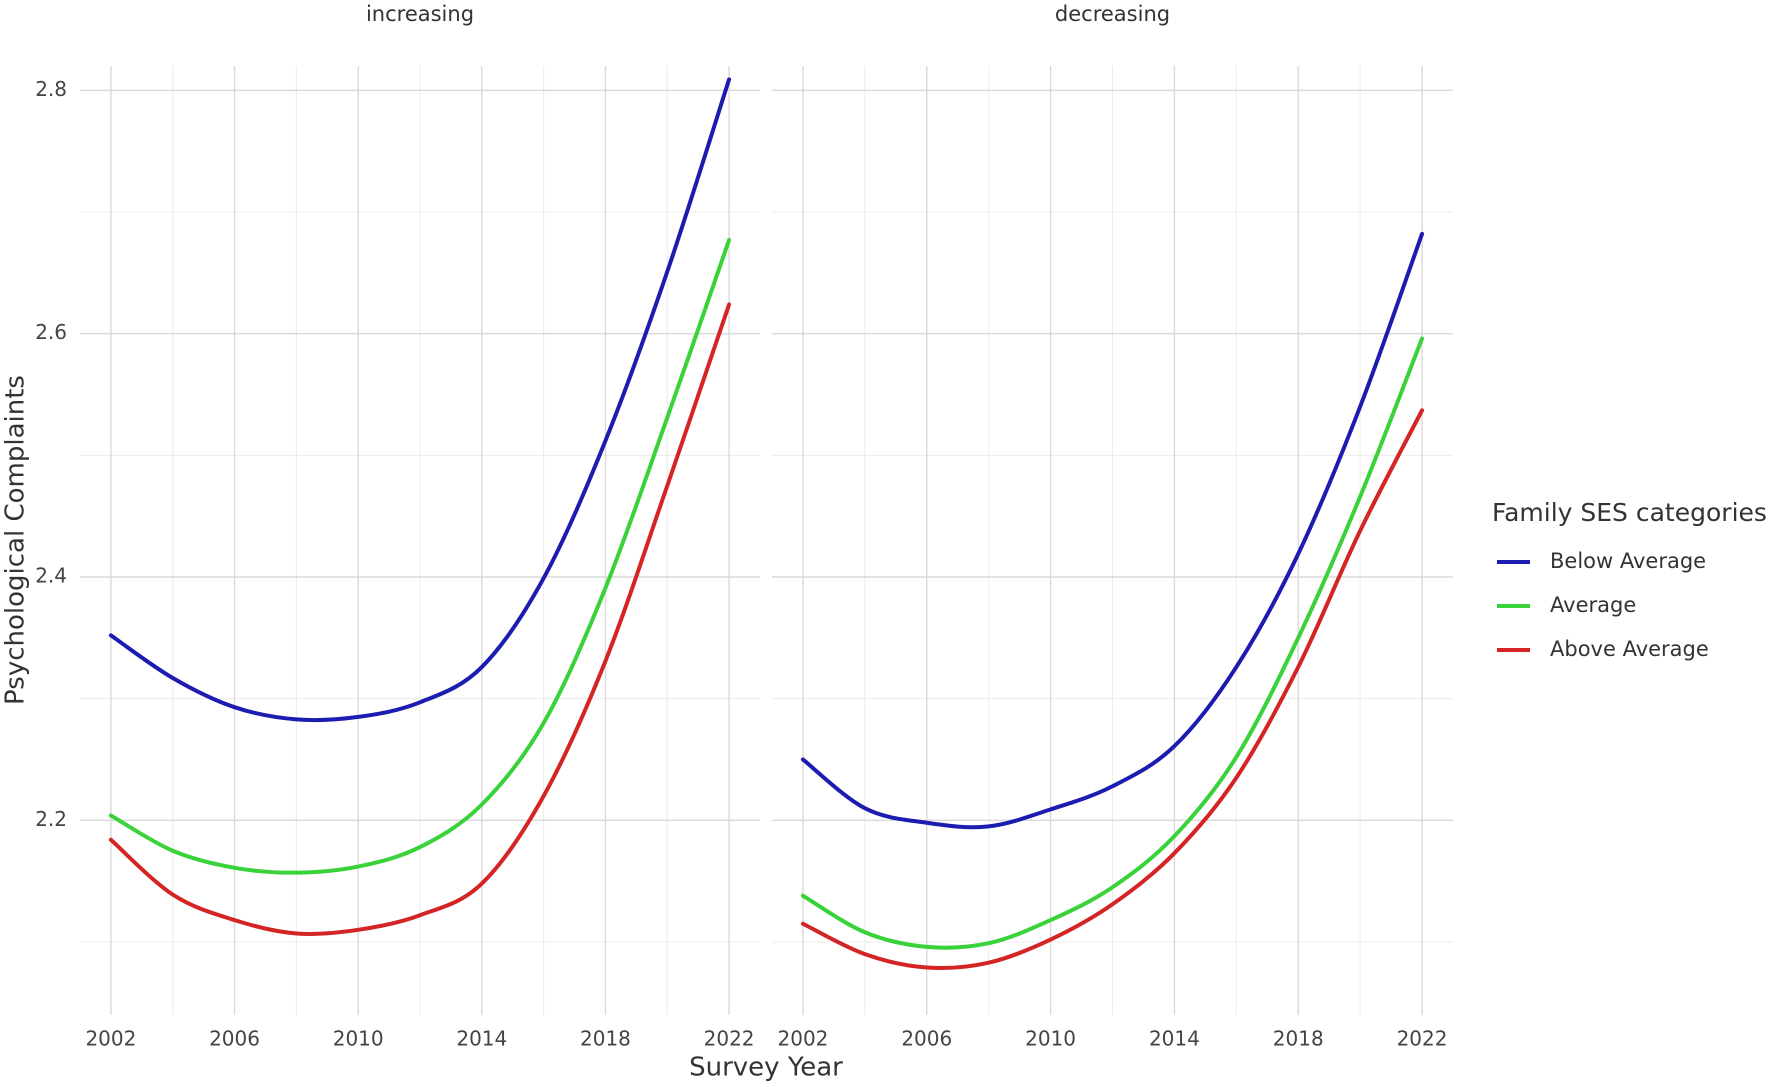  Describe the element at coordinates (51, 89) in the screenshot. I see `y-tick-label: 2.8` at that location.